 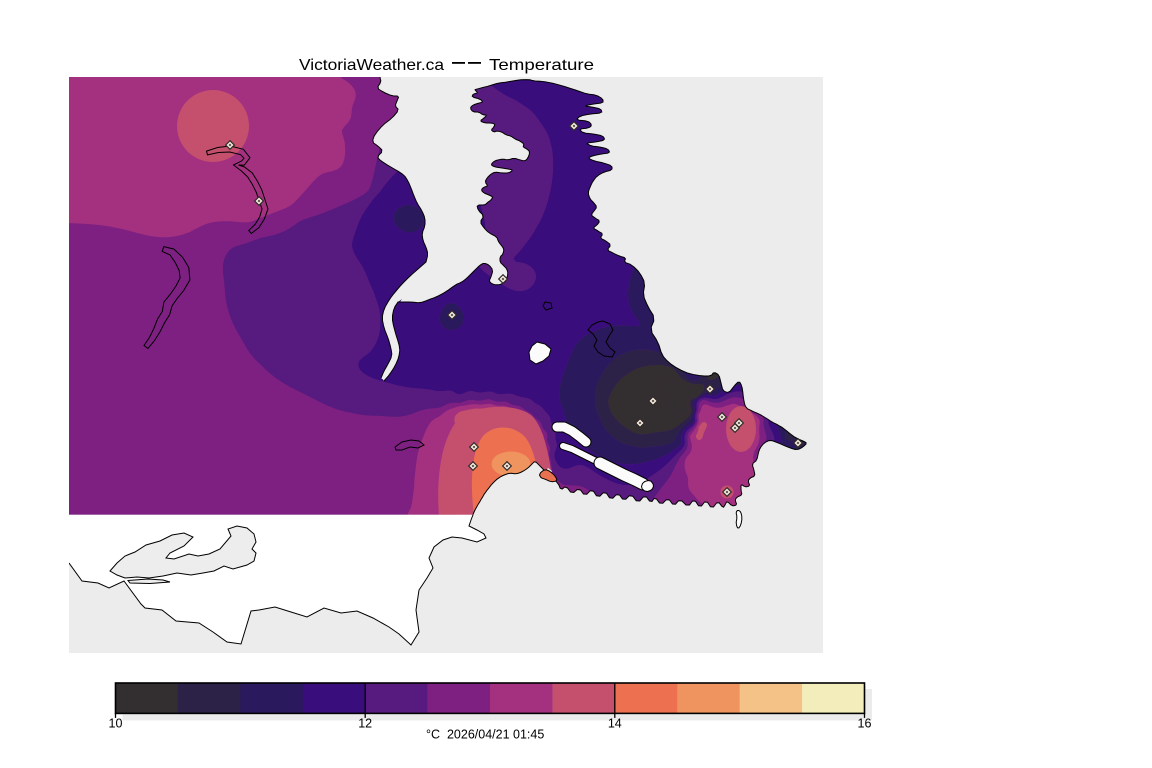 What do you see at coordinates (116, 724) in the screenshot?
I see `svg-text: 10` at bounding box center [116, 724].